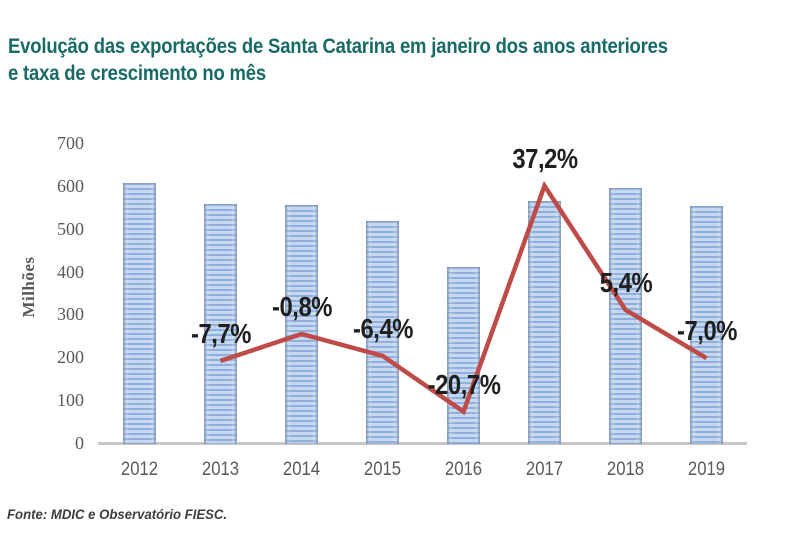 The height and width of the screenshot is (533, 800). I want to click on growth-label-2014: -0,8%, so click(301, 306).